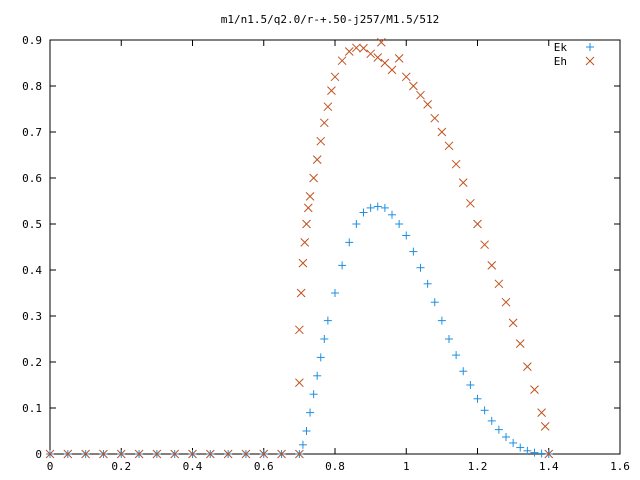 The height and width of the screenshot is (480, 640). Describe the element at coordinates (560, 61) in the screenshot. I see `legend-label-eh: Eh` at that location.